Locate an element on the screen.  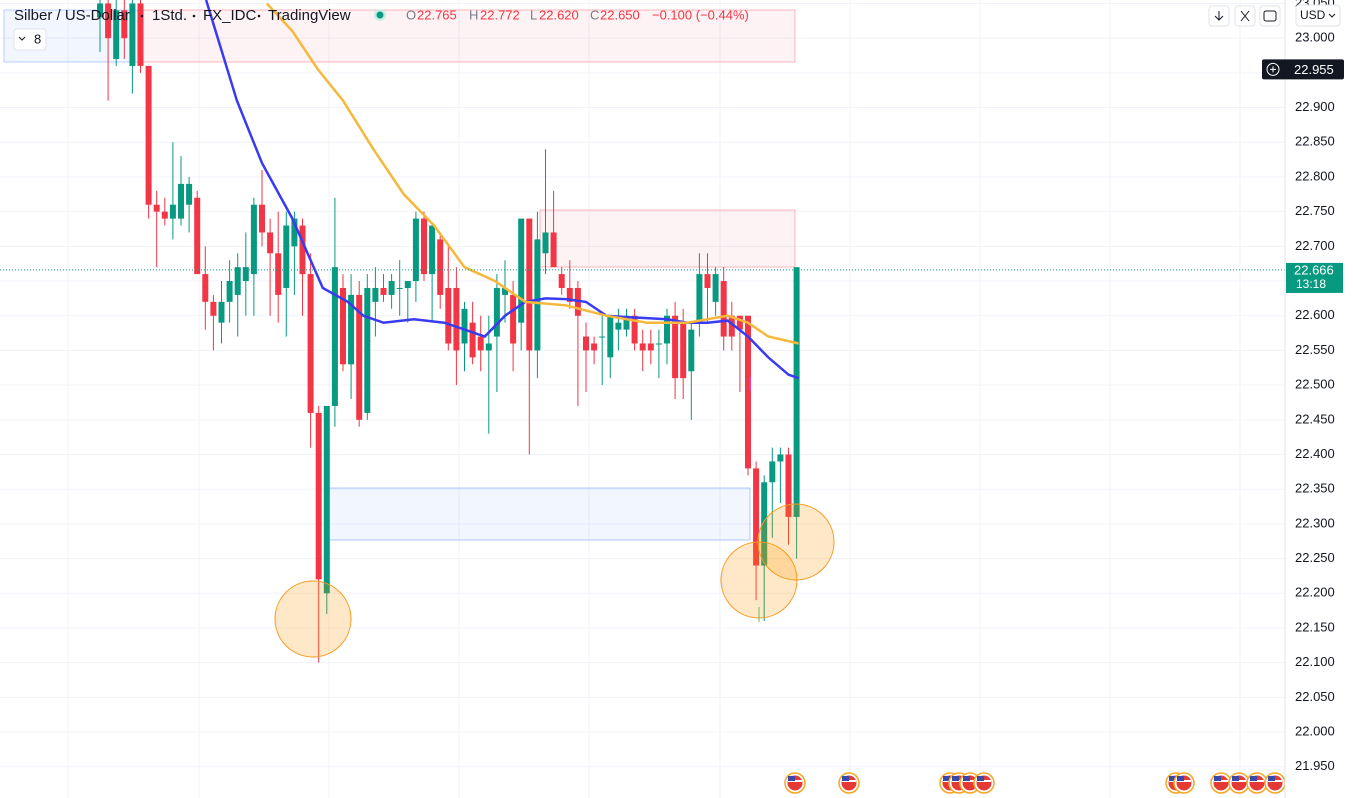
indicator-toggle is located at coordinates (30, 39).